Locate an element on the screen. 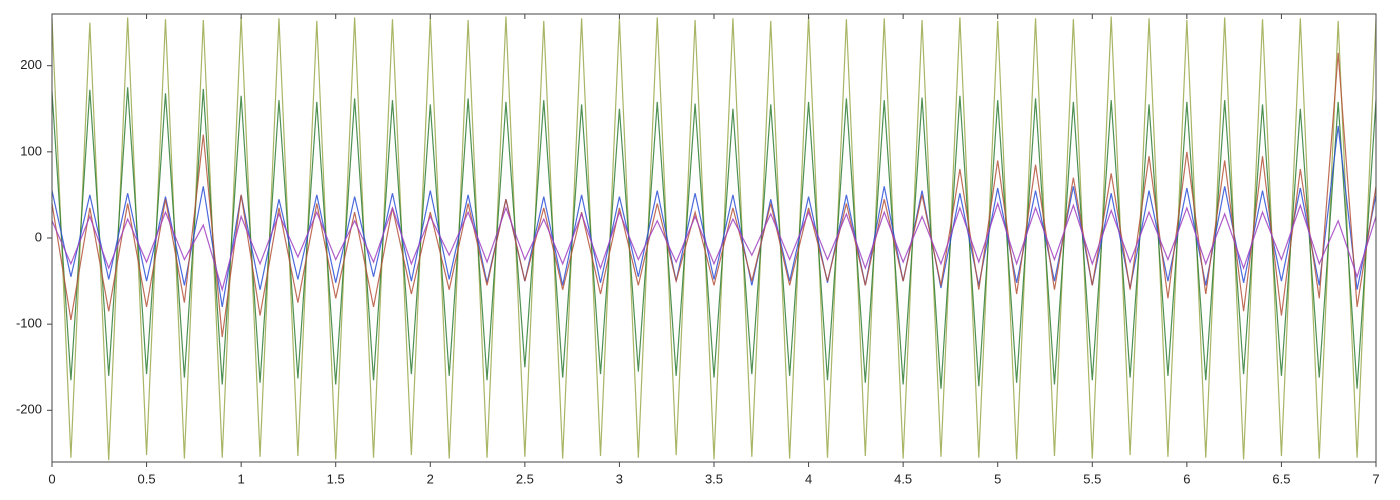 The height and width of the screenshot is (500, 1400). y-tick-label: 0 is located at coordinates (38, 236).